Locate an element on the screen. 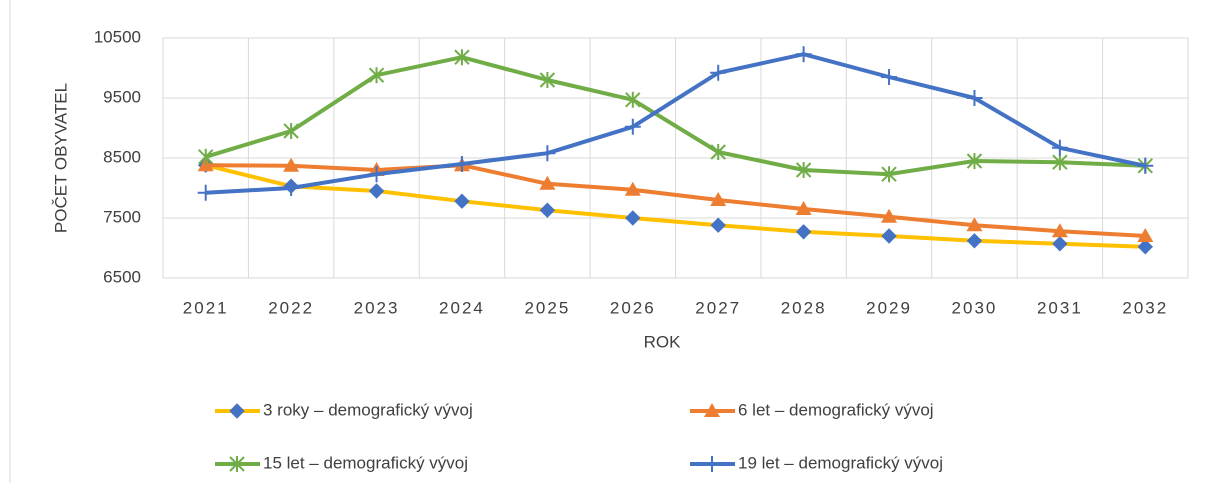 Image resolution: width=1210 pixels, height=483 pixels. x-tick-label: 2032 is located at coordinates (1145, 307).